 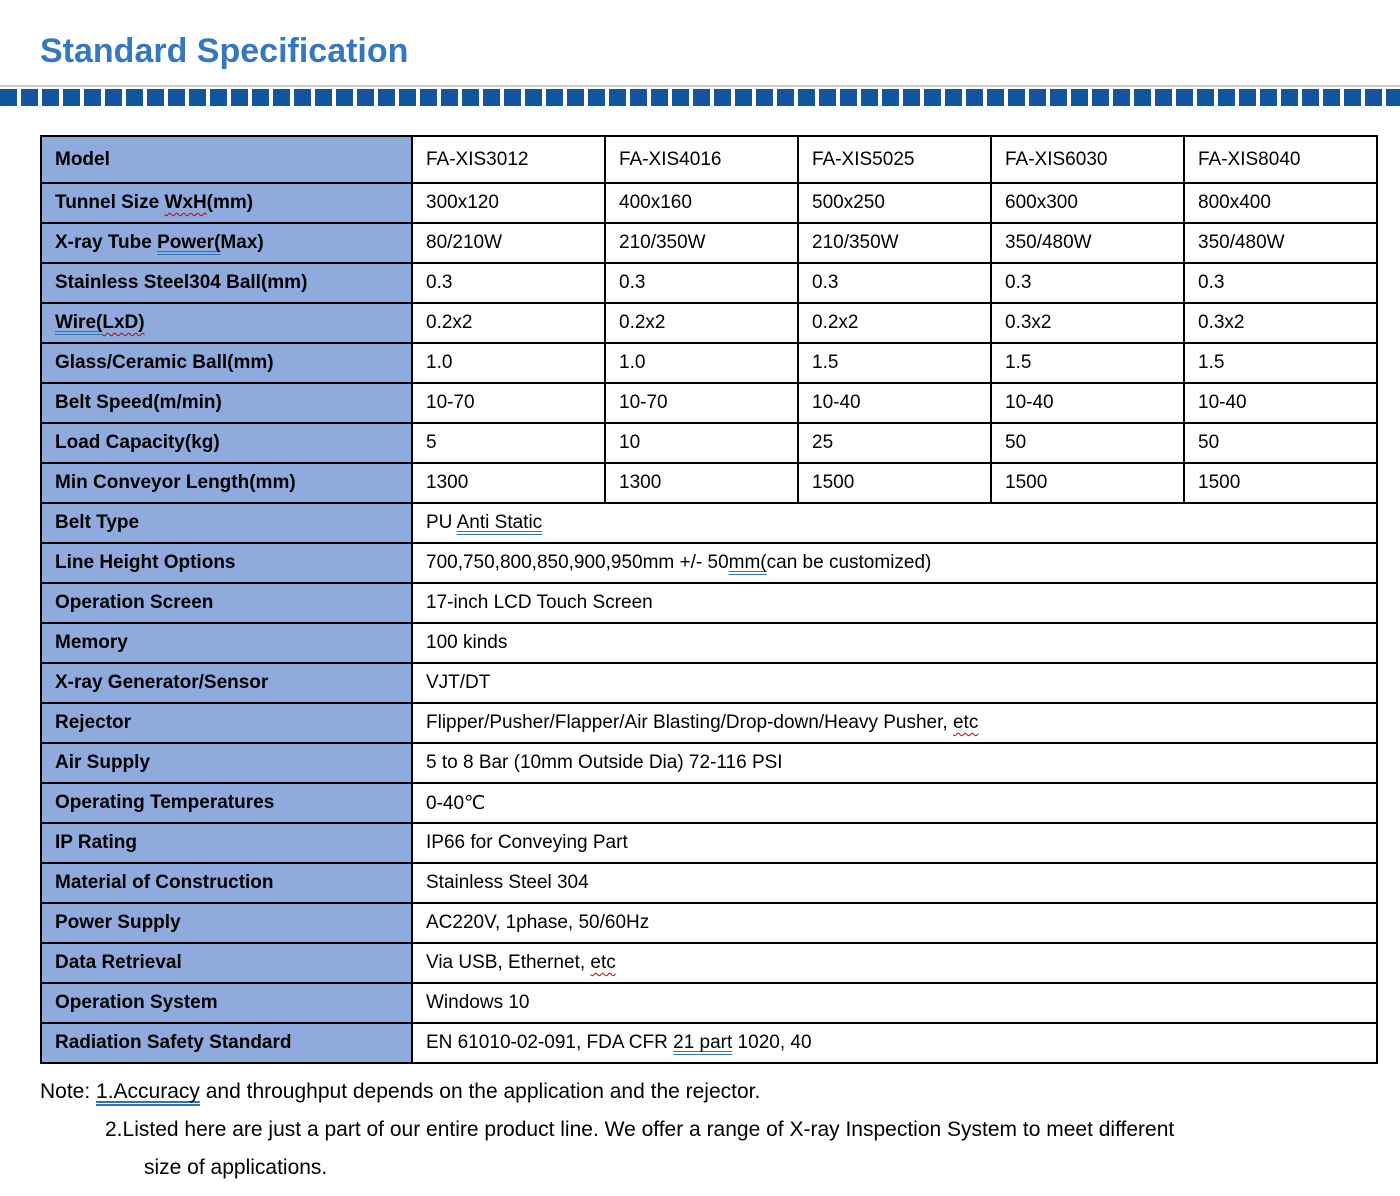 What do you see at coordinates (1234, 202) in the screenshot?
I see `text-segment: 800x400` at bounding box center [1234, 202].